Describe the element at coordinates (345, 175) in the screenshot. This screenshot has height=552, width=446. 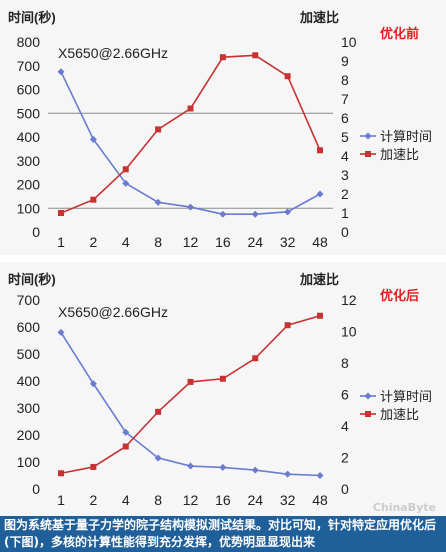
I see `y2-tick-label: 3` at that location.